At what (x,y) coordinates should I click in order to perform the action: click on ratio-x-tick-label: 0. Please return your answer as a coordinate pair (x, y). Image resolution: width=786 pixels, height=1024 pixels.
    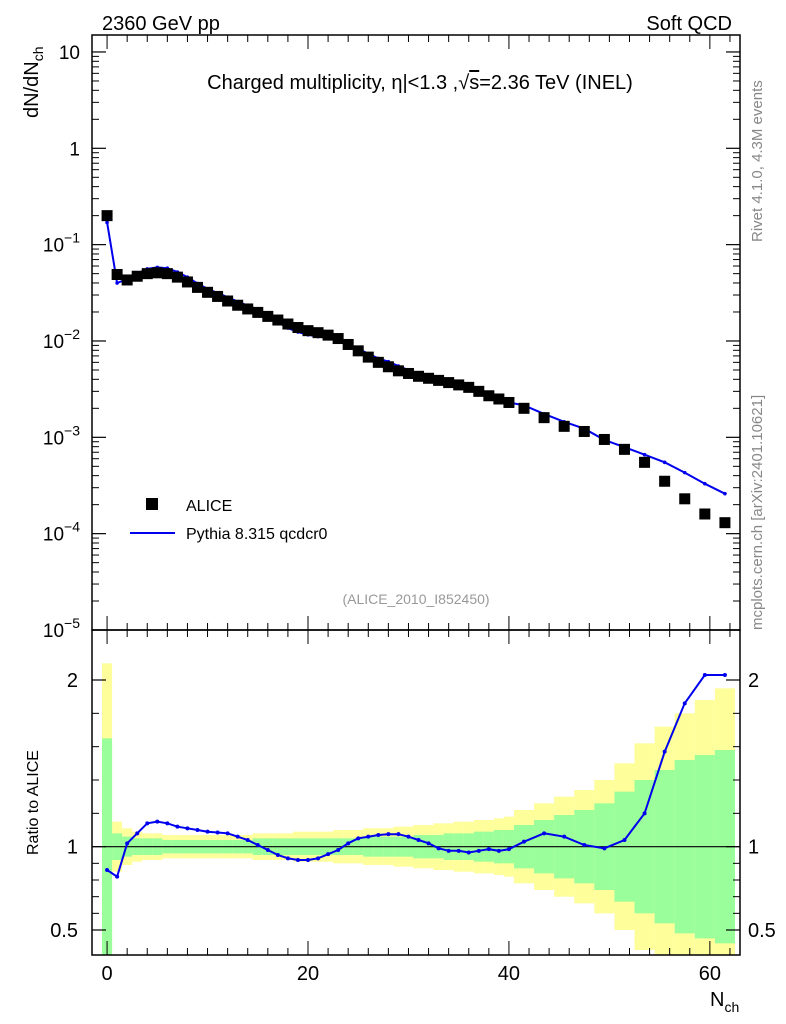
    Looking at the image, I should click on (107, 974).